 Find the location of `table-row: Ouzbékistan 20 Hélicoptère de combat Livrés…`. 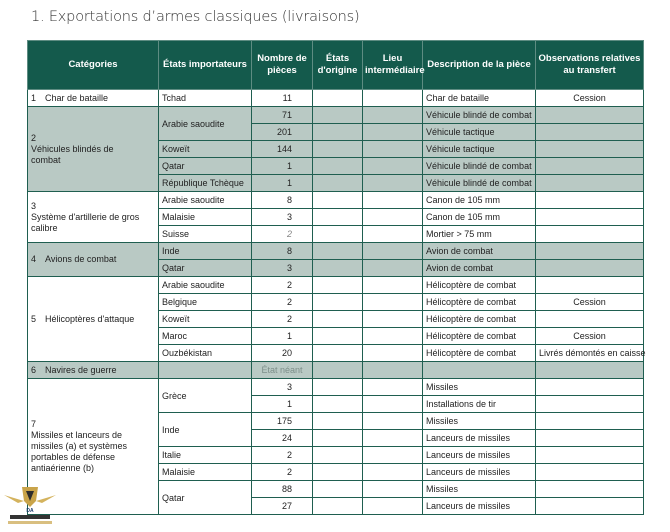

table-row: Ouzbékistan 20 Hélicoptère de combat Livrés… is located at coordinates (337, 353).